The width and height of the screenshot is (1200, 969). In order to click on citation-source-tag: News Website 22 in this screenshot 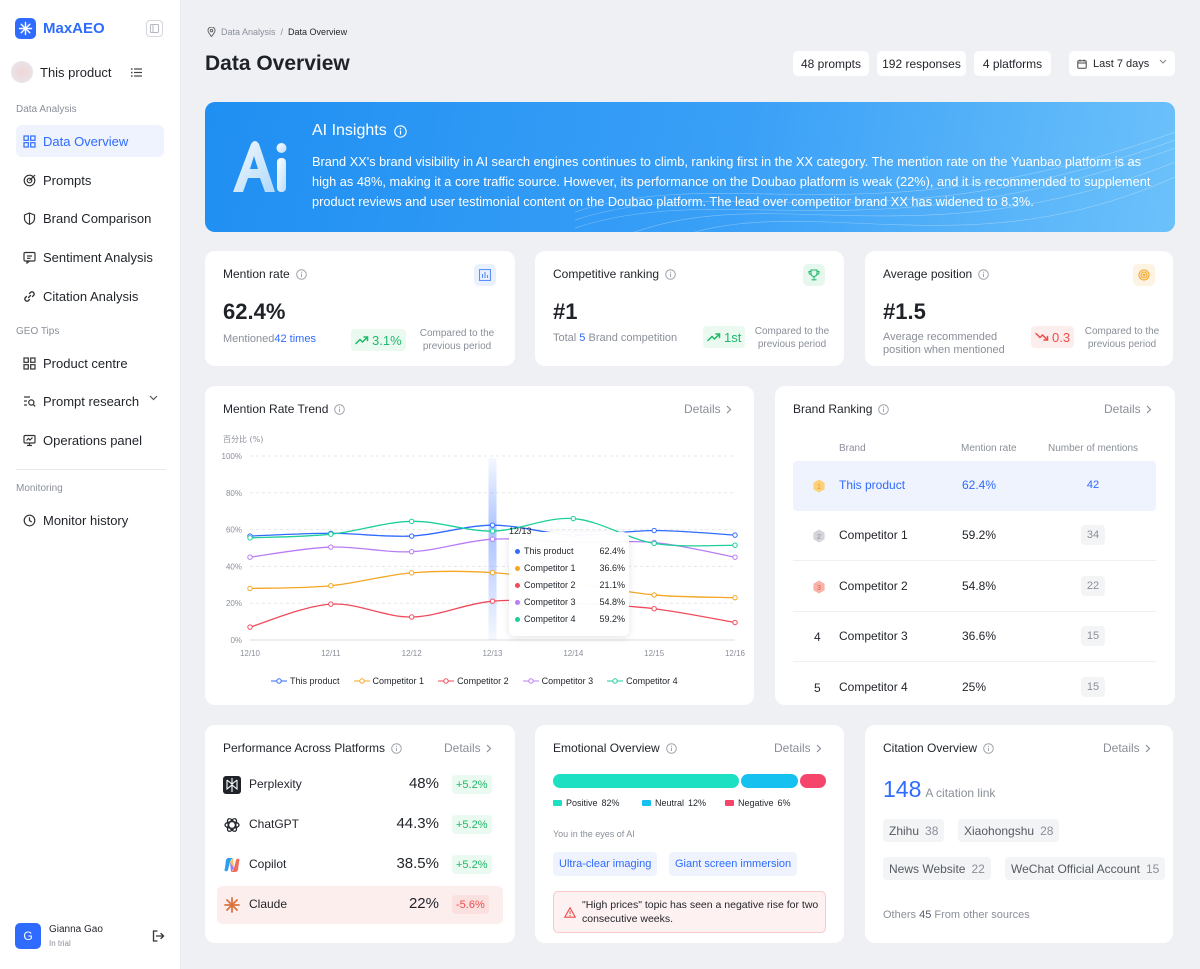, I will do `click(937, 868)`.